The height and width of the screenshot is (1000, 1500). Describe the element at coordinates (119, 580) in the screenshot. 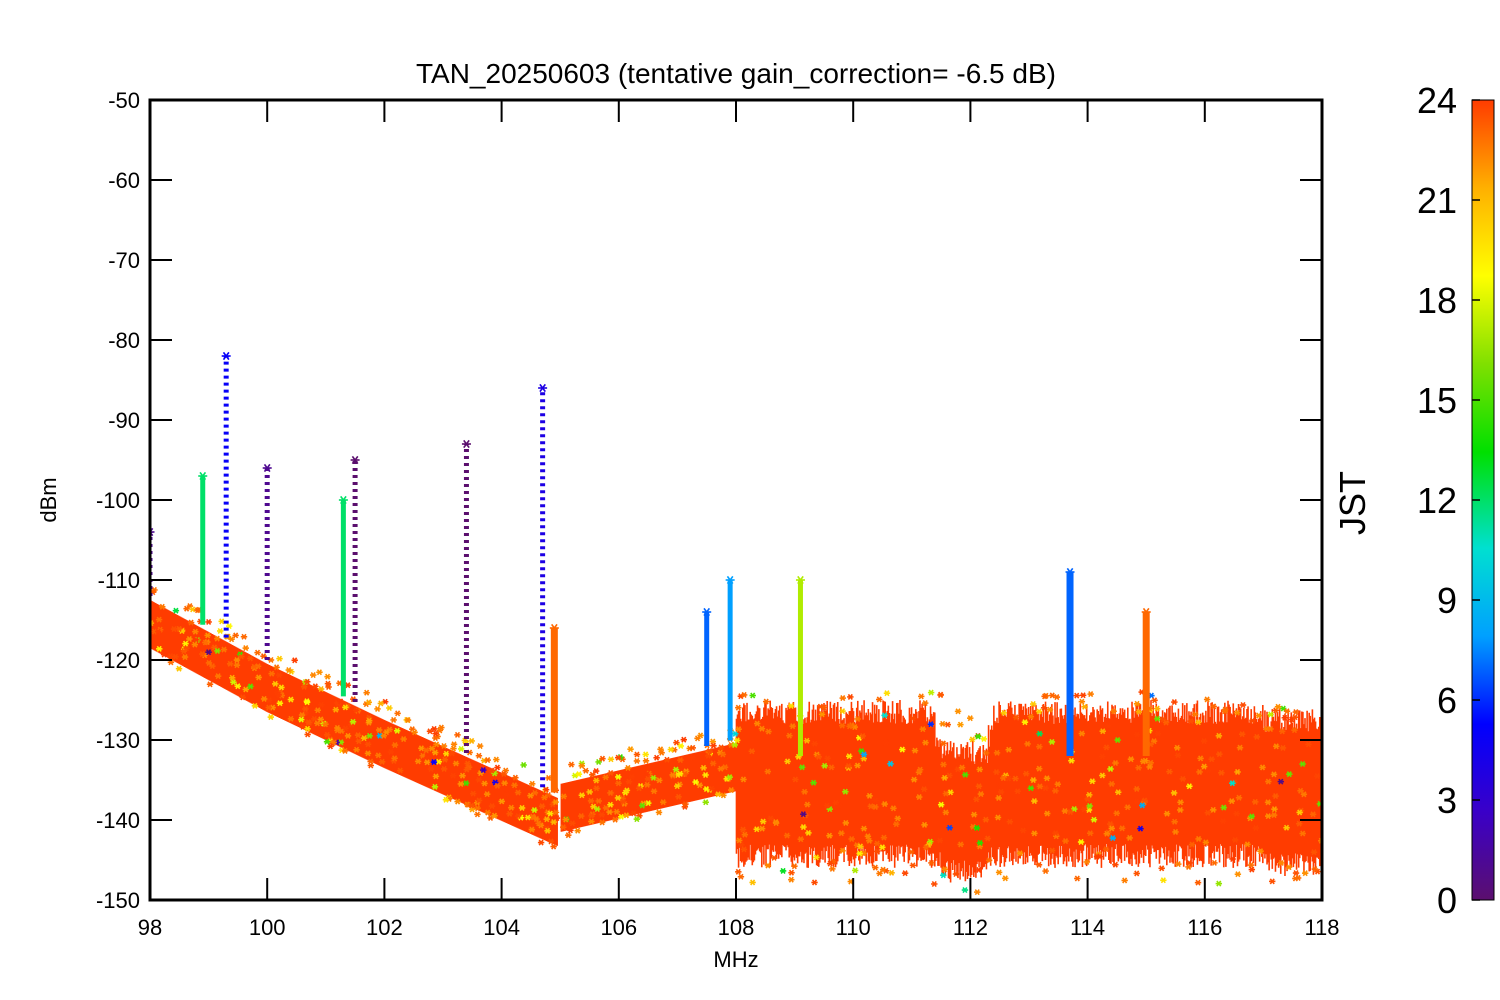

I see `y-tick-label: -110` at that location.